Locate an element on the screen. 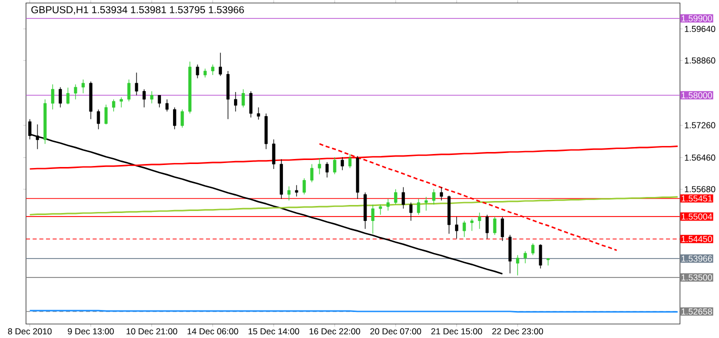  x-tick-label: 16 Dec 22:00 is located at coordinates (335, 331).